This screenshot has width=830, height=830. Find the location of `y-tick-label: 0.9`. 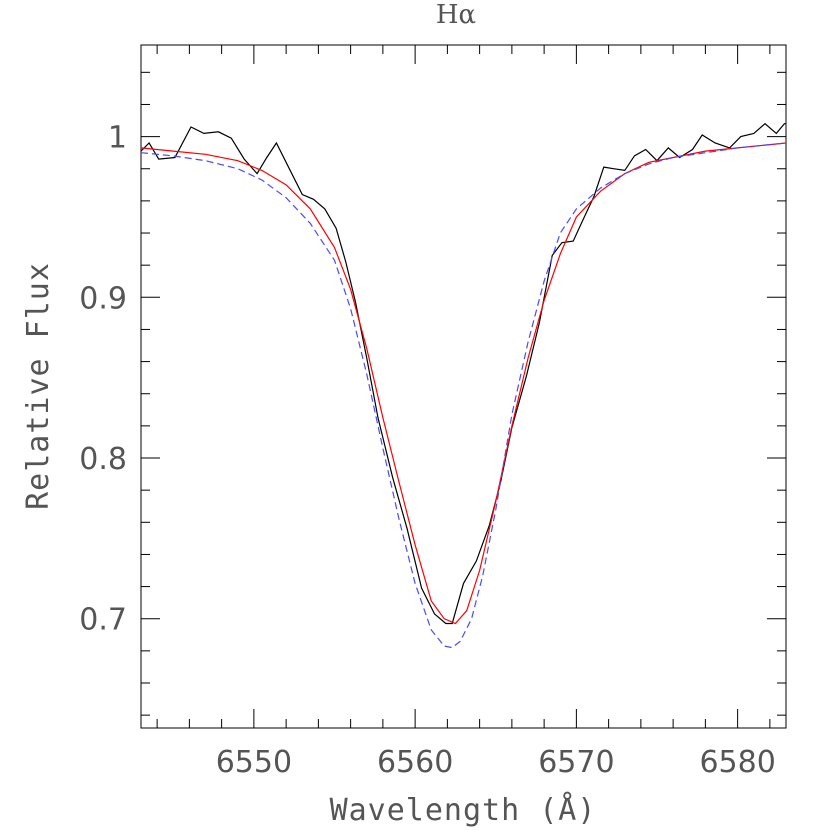

y-tick-label: 0.9 is located at coordinates (103, 298).